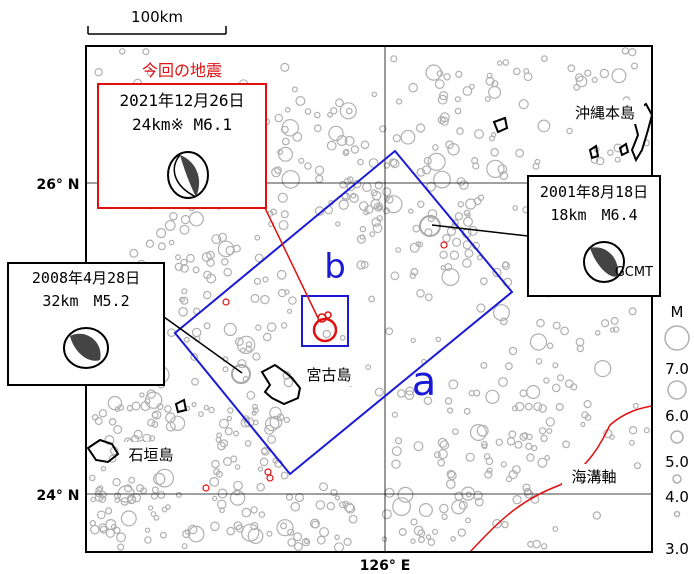 The height and width of the screenshot is (574, 694). I want to click on event-2008-date: 2008年4月28日, so click(86, 278).